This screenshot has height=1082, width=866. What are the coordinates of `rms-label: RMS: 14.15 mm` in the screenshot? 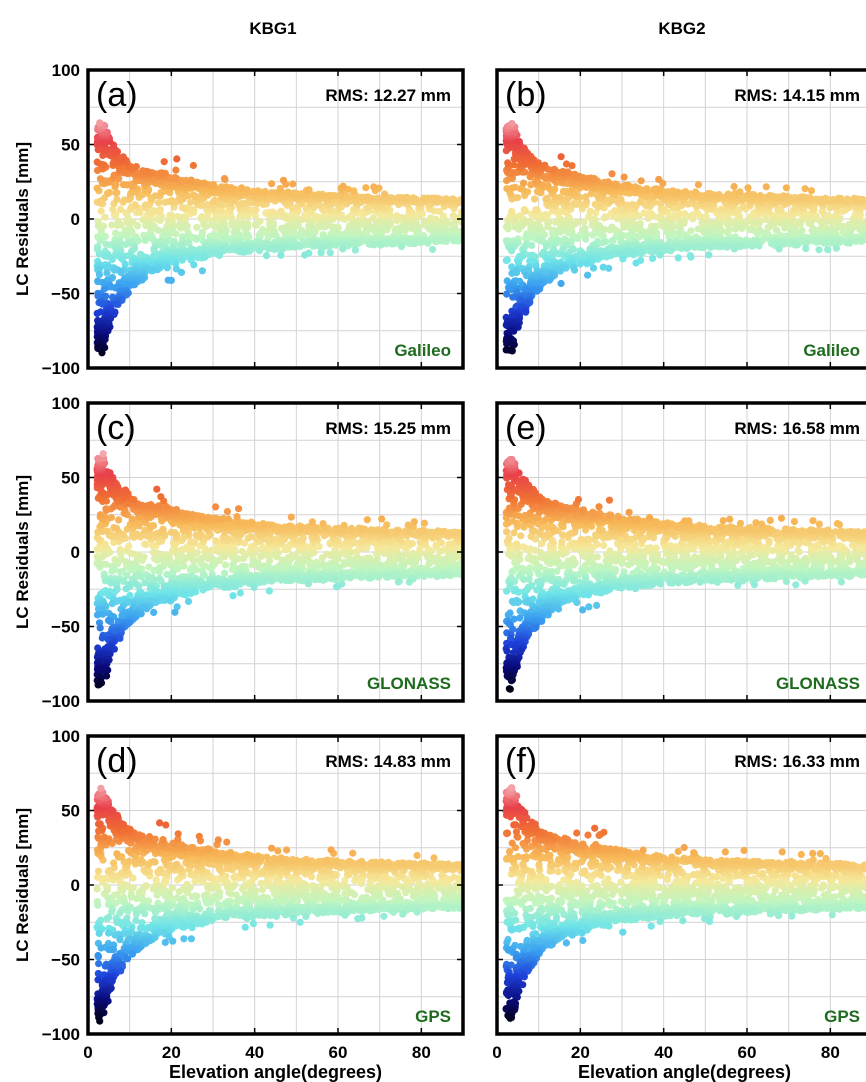 It's located at (797, 95).